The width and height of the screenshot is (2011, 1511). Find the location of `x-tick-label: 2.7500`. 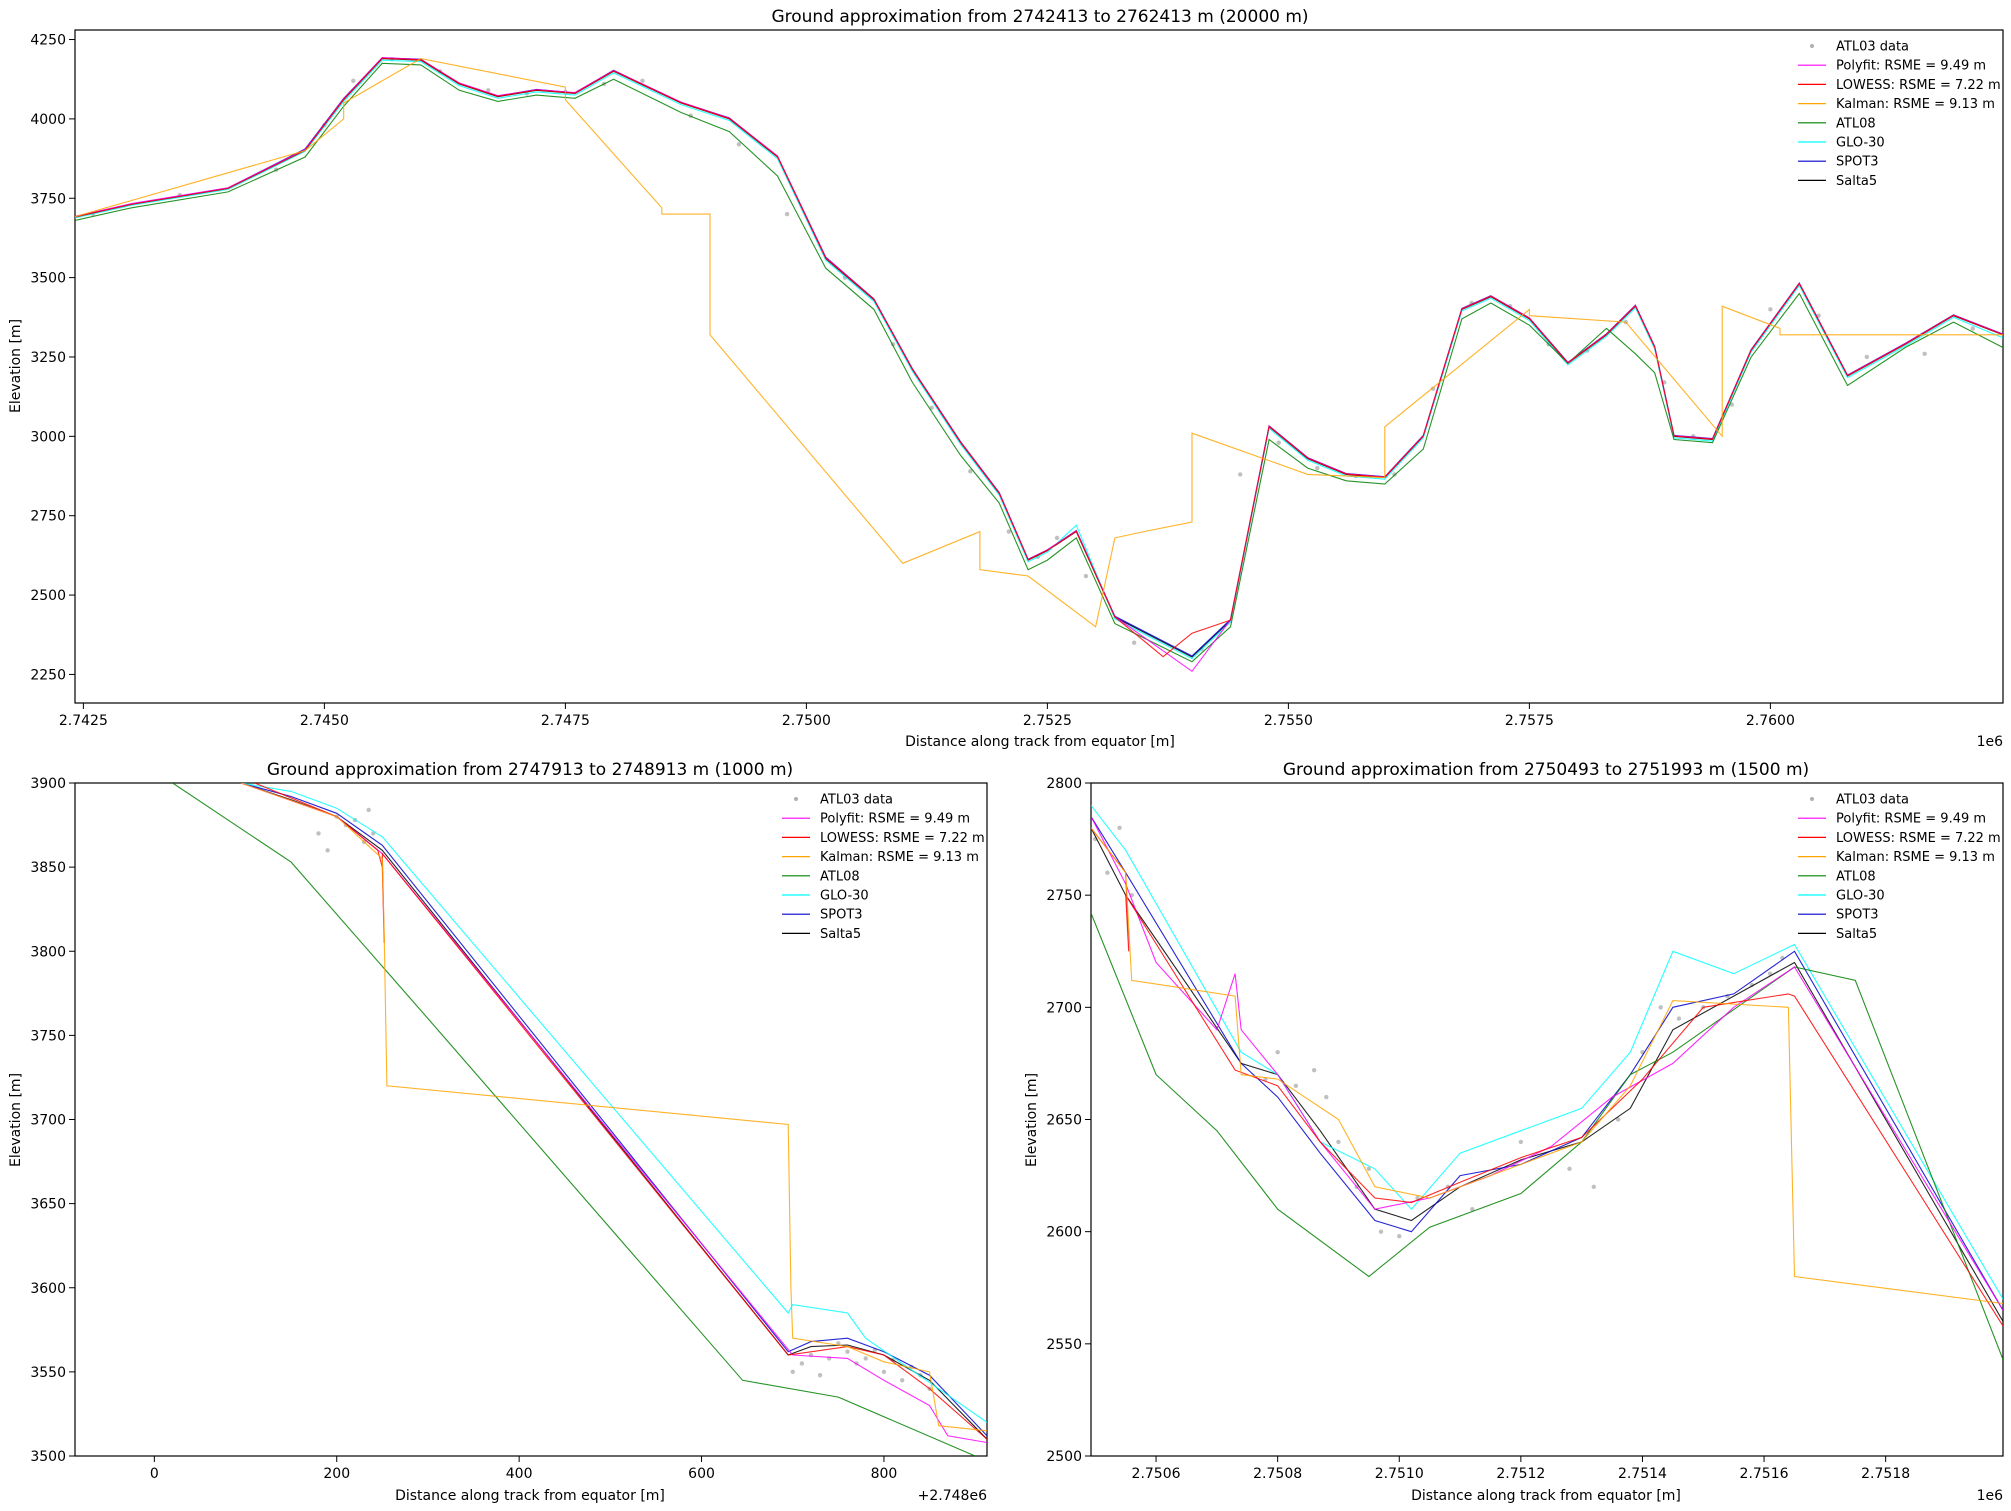

x-tick-label: 2.7500 is located at coordinates (806, 721).